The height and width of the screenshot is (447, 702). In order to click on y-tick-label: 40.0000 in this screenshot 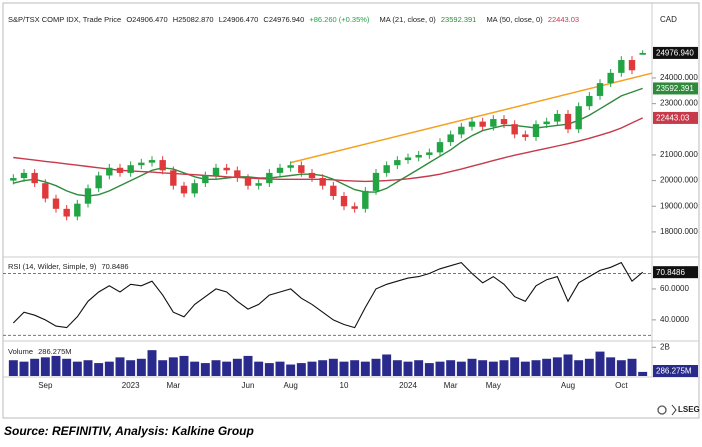, I will do `click(674, 319)`.